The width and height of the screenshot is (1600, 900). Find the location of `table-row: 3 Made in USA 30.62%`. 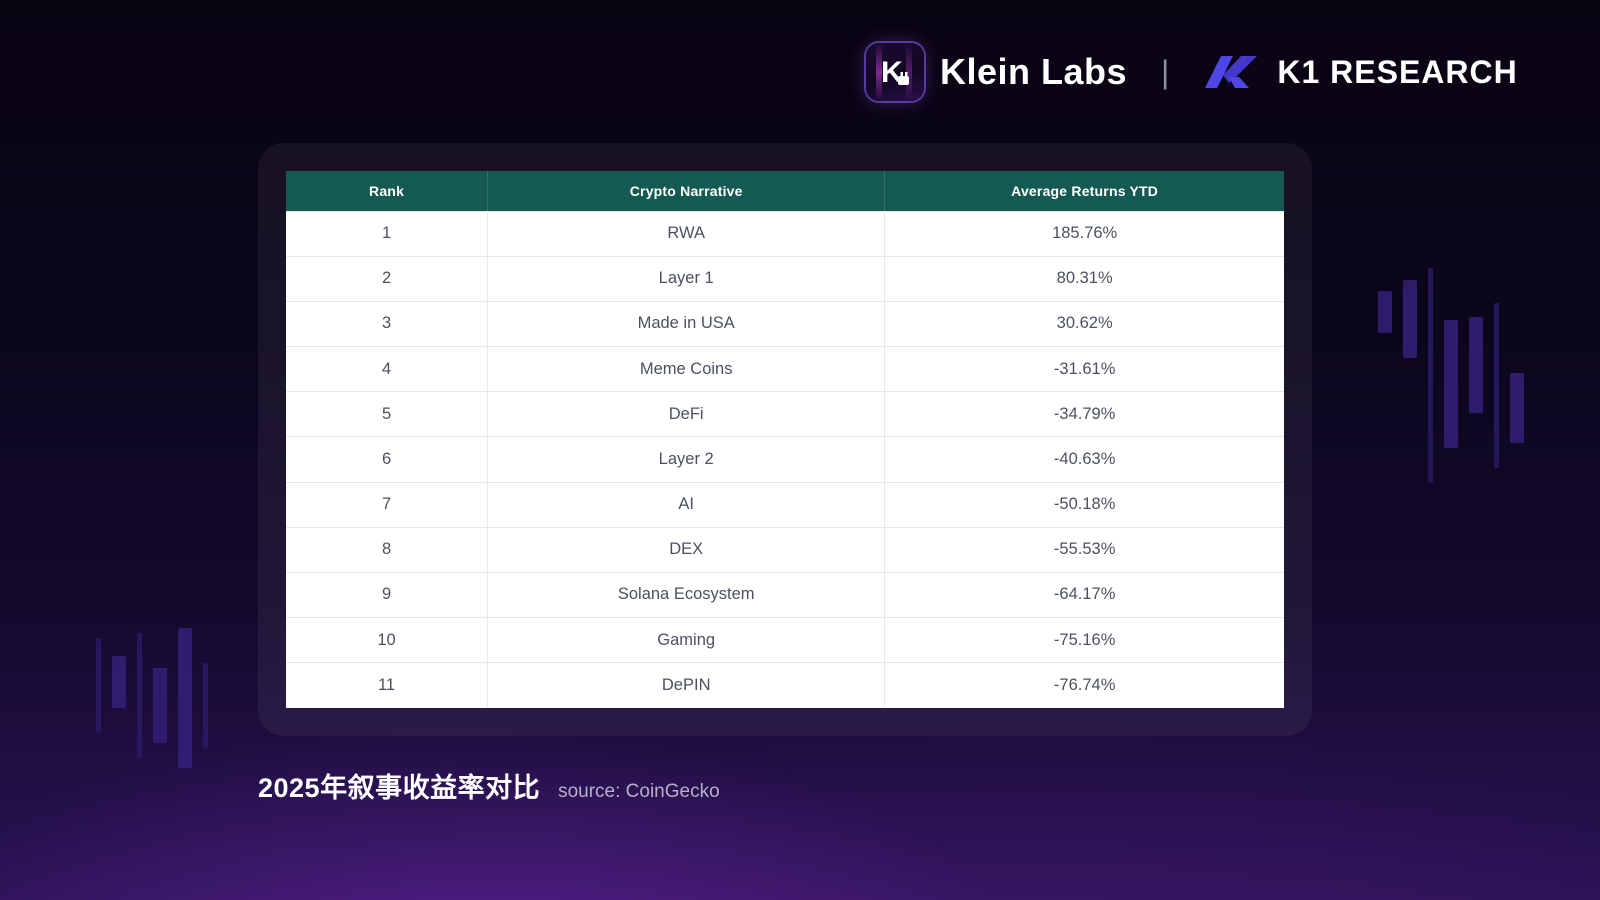

table-row: 3 Made in USA 30.62% is located at coordinates (785, 323).